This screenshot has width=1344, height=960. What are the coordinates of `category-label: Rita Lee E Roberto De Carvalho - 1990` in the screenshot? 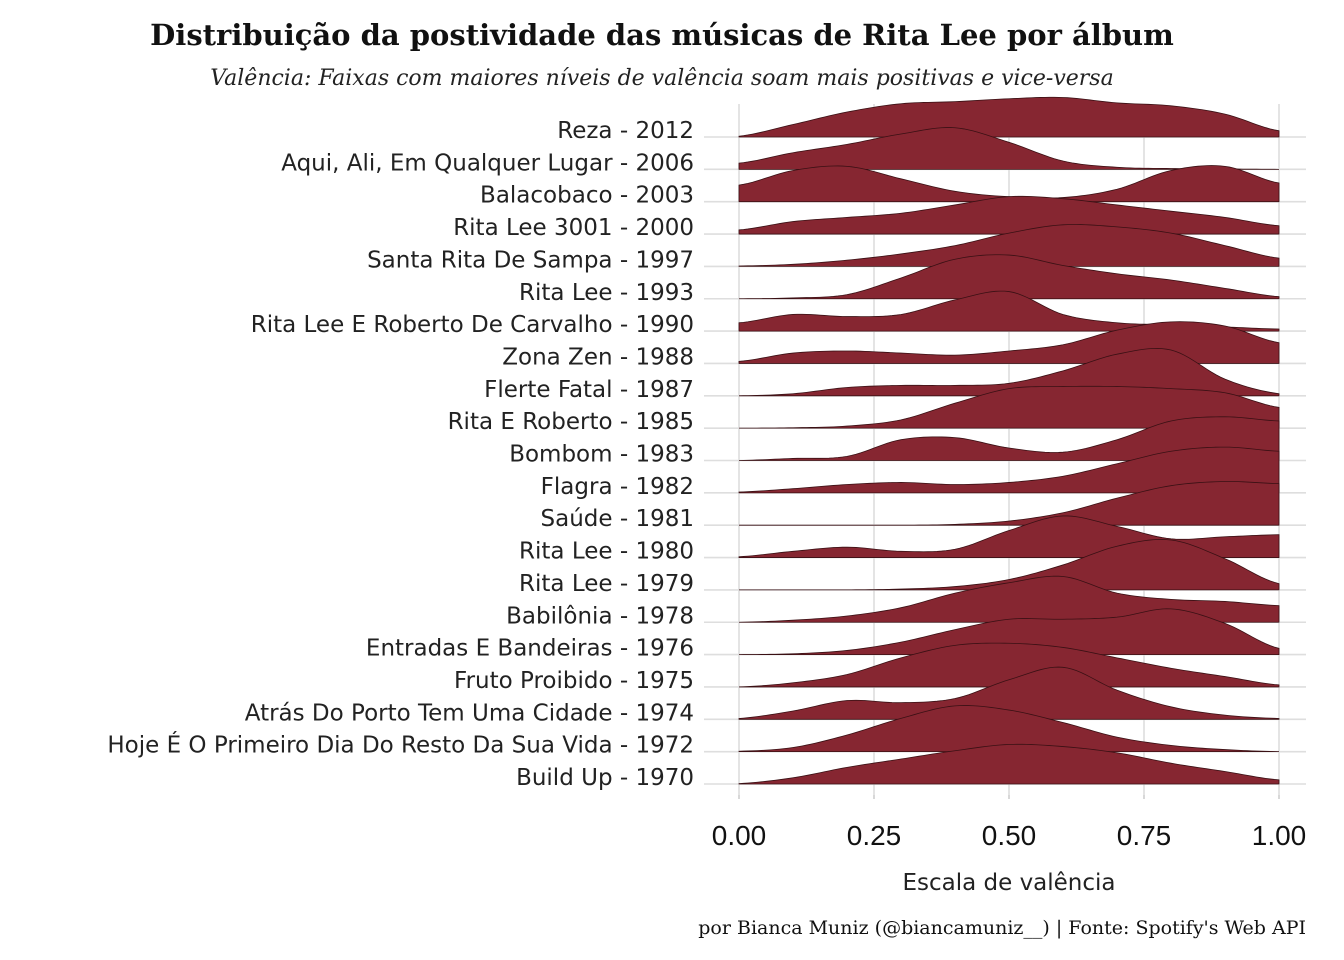 It's located at (472, 325).